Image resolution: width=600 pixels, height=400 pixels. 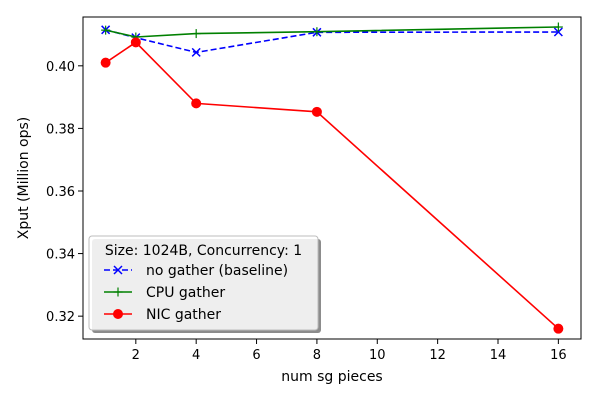 What do you see at coordinates (317, 355) in the screenshot?
I see `x-tick-label: 8` at bounding box center [317, 355].